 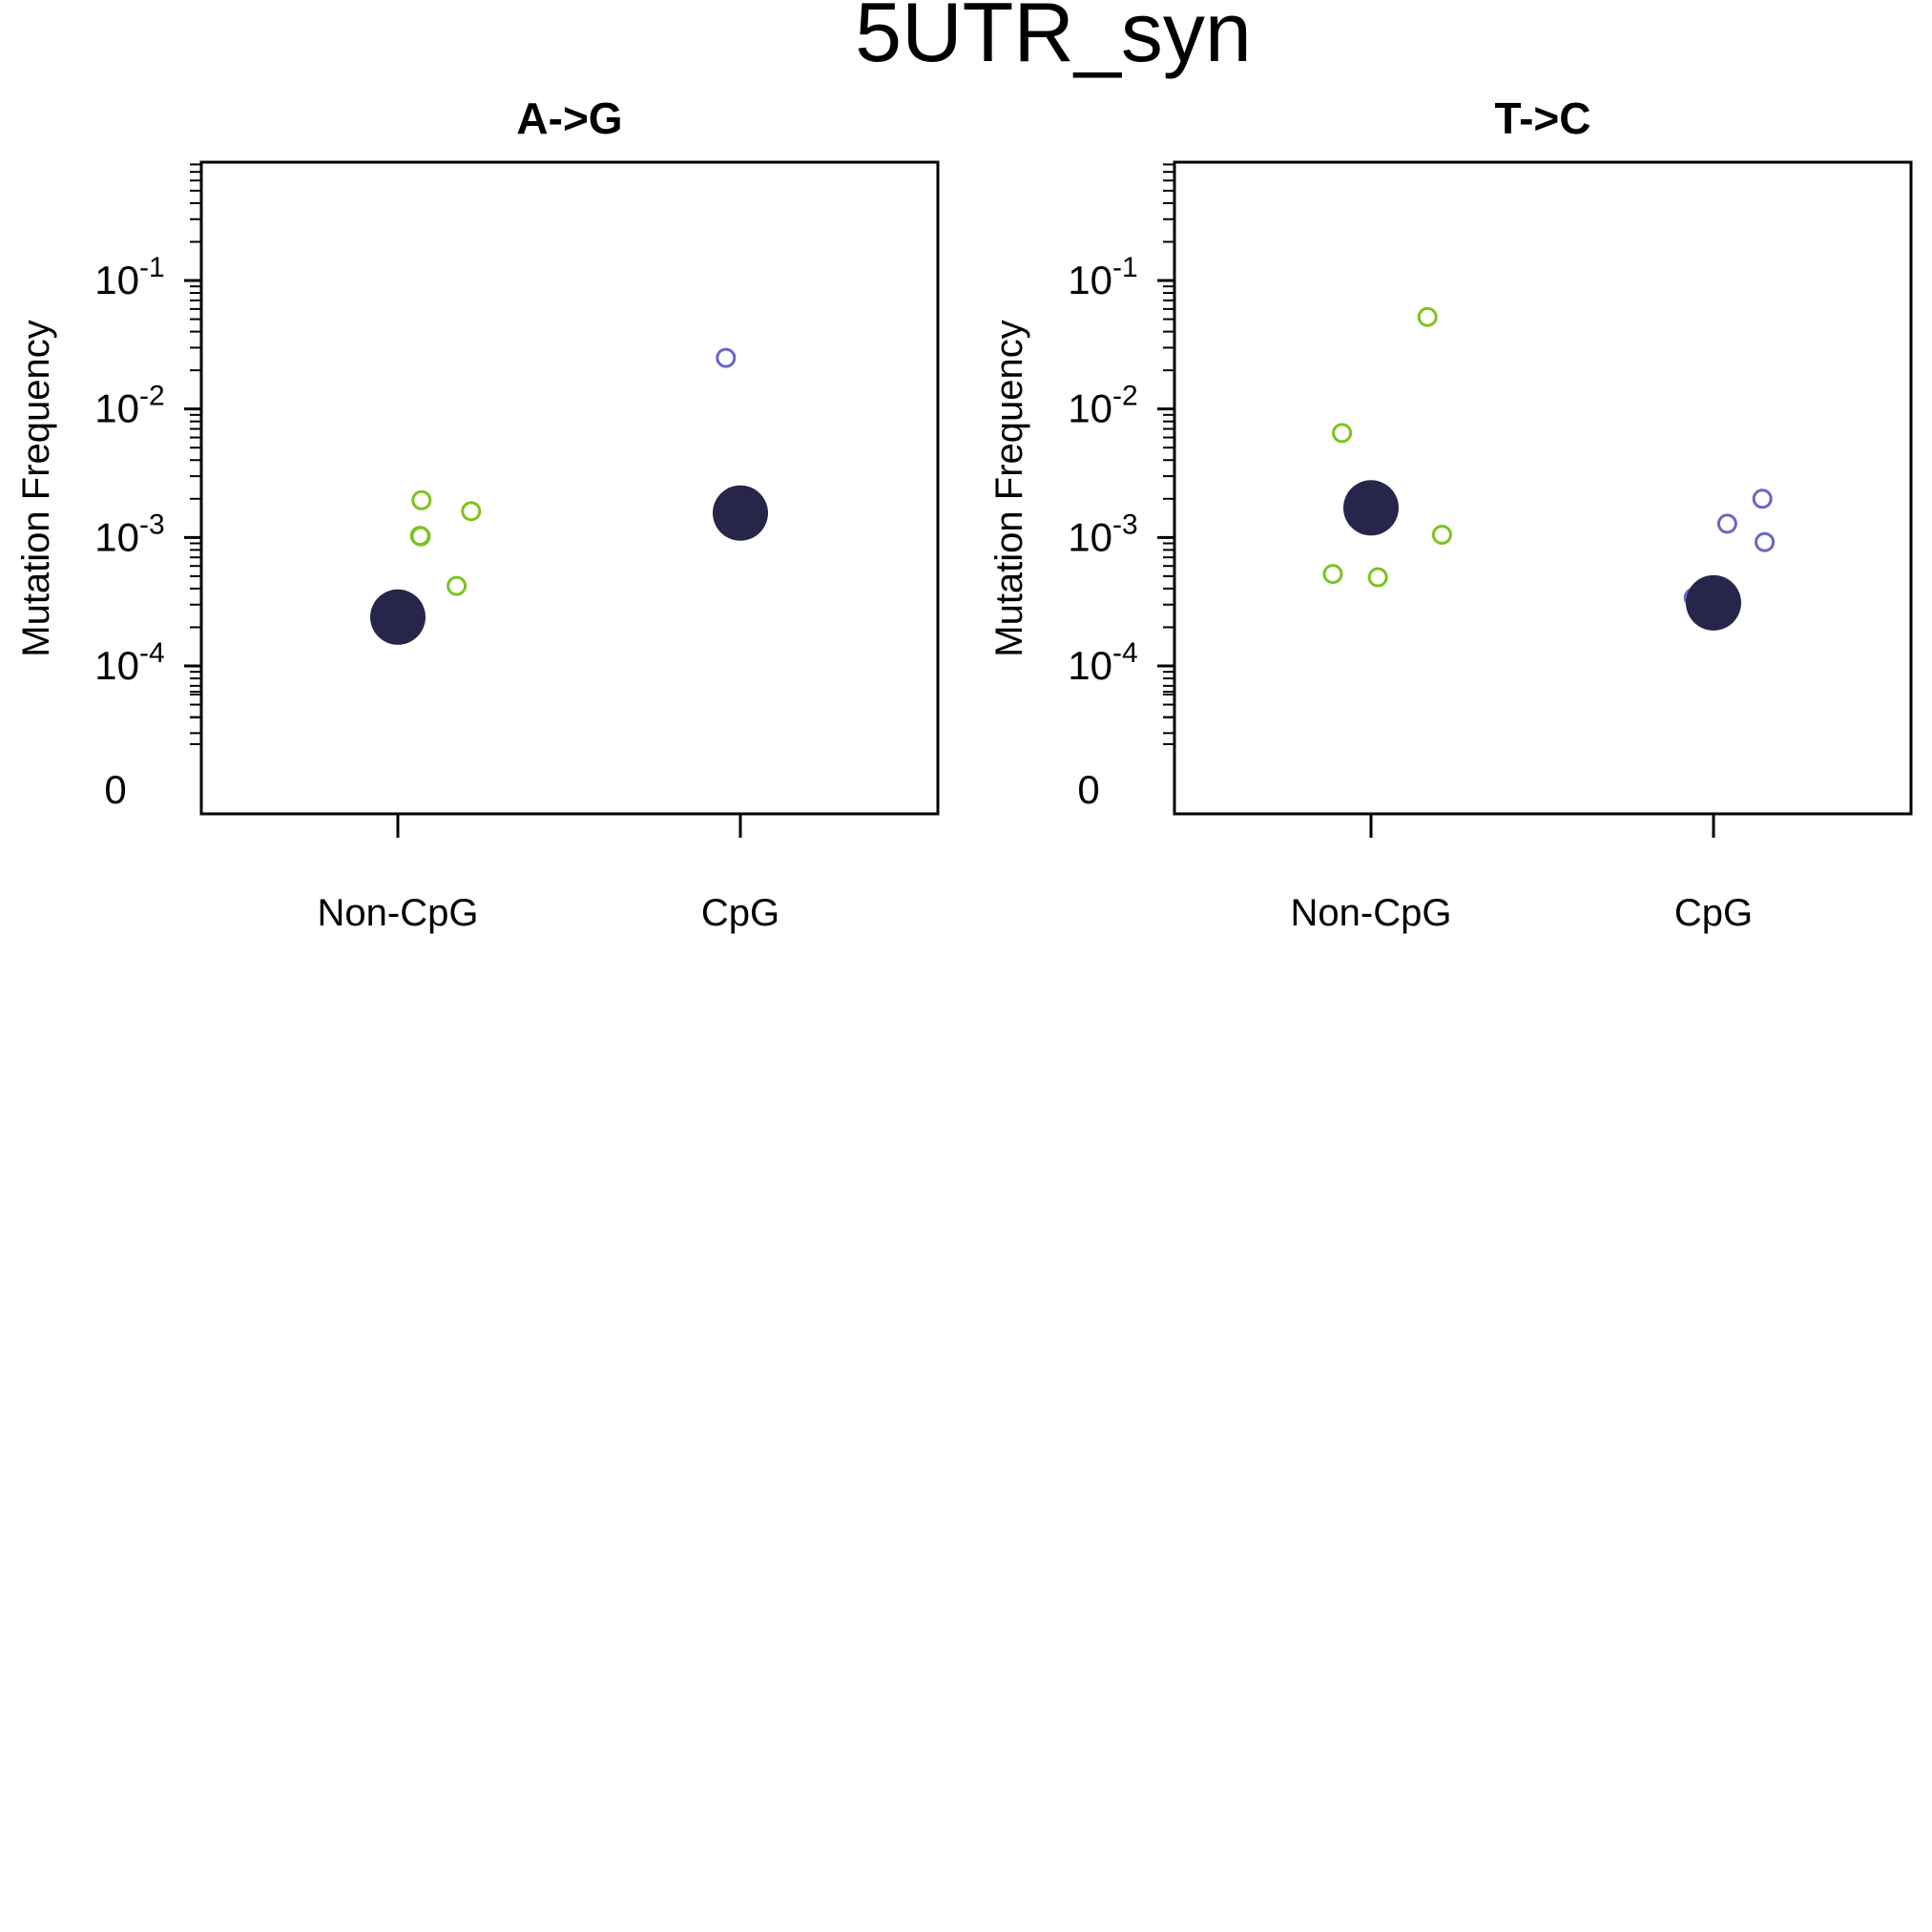 I want to click on figure-title: 5UTR_syn, so click(x=1053, y=39).